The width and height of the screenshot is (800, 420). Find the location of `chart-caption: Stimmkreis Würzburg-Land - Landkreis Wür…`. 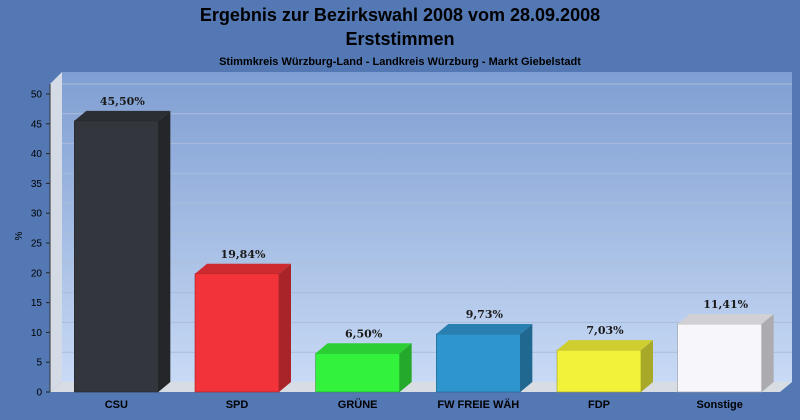

chart-caption: Stimmkreis Würzburg-Land - Landkreis Wür… is located at coordinates (400, 62).